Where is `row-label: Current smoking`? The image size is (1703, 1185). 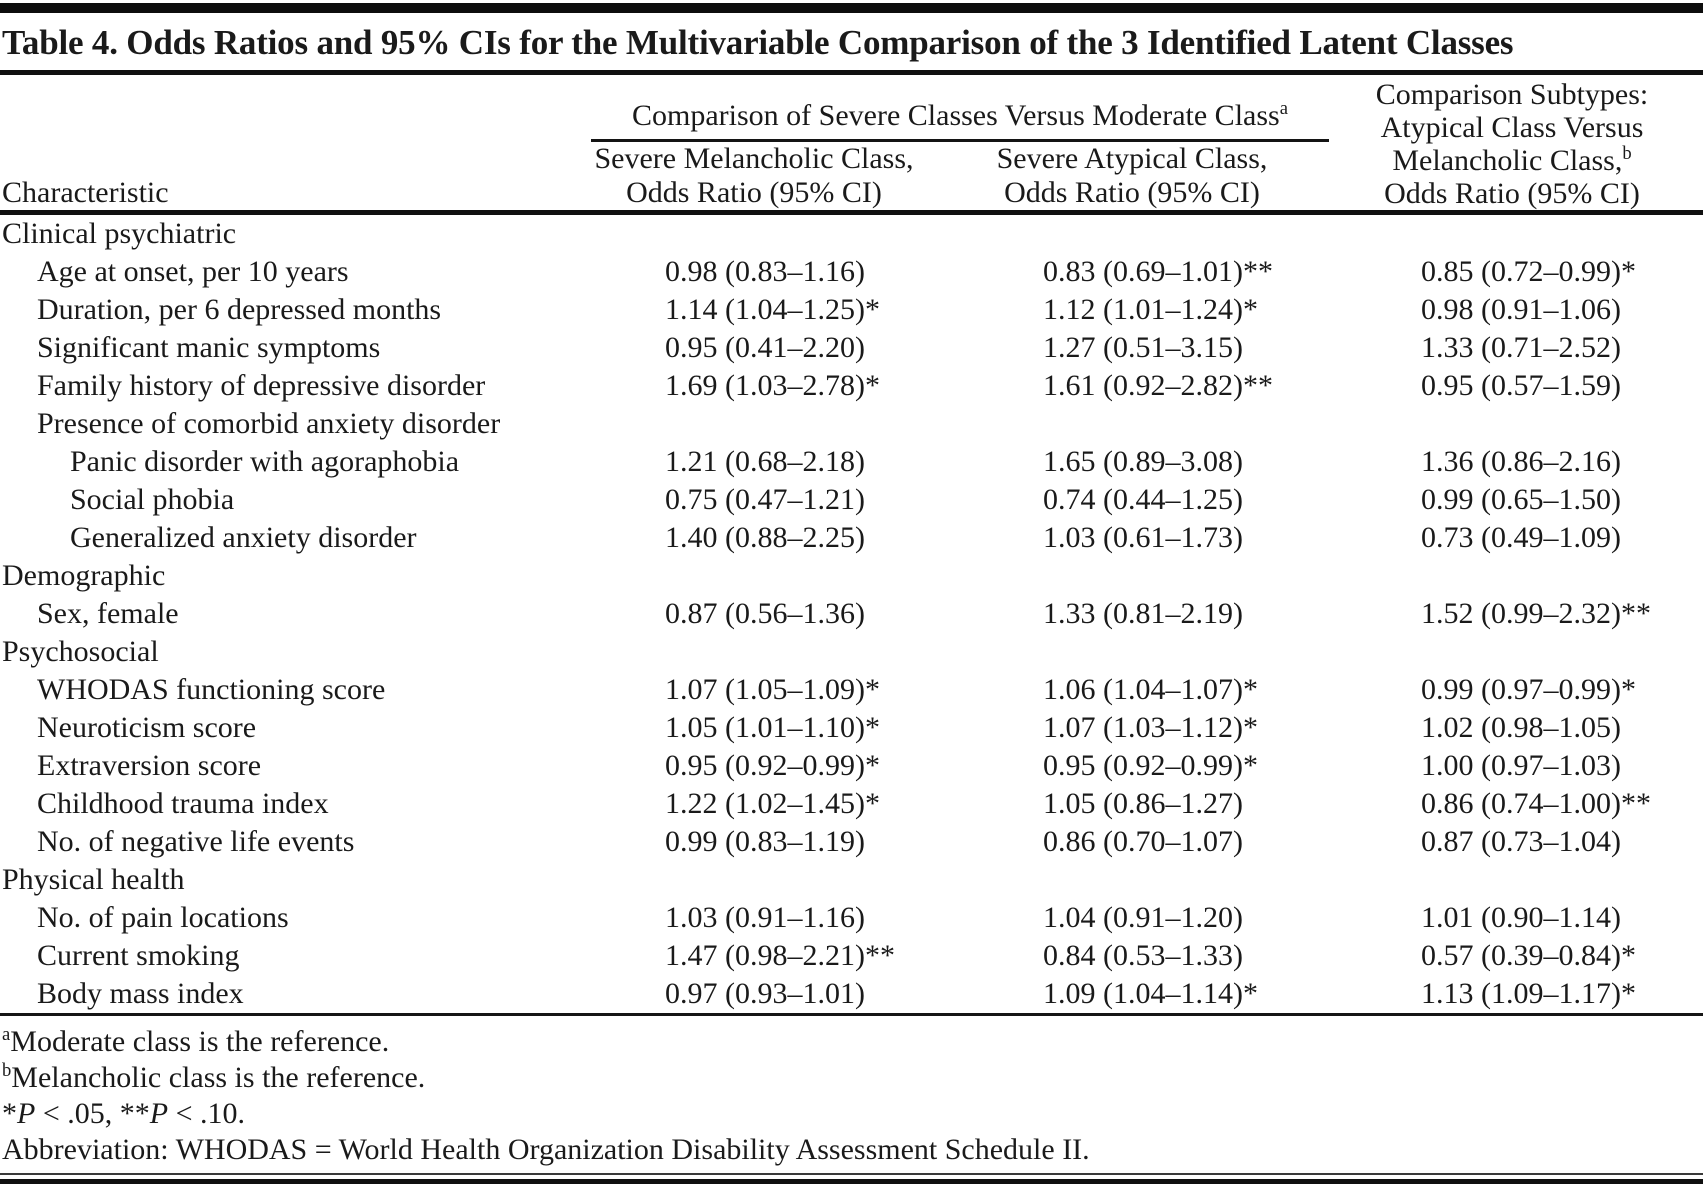 row-label: Current smoking is located at coordinates (138, 955).